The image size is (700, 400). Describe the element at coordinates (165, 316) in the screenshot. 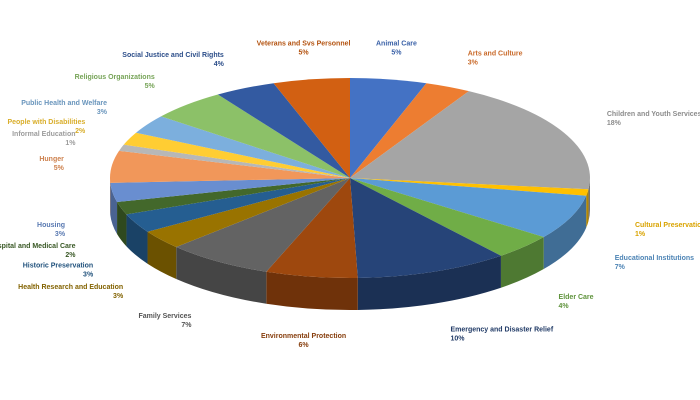

I see `slice-label: Family Services` at that location.